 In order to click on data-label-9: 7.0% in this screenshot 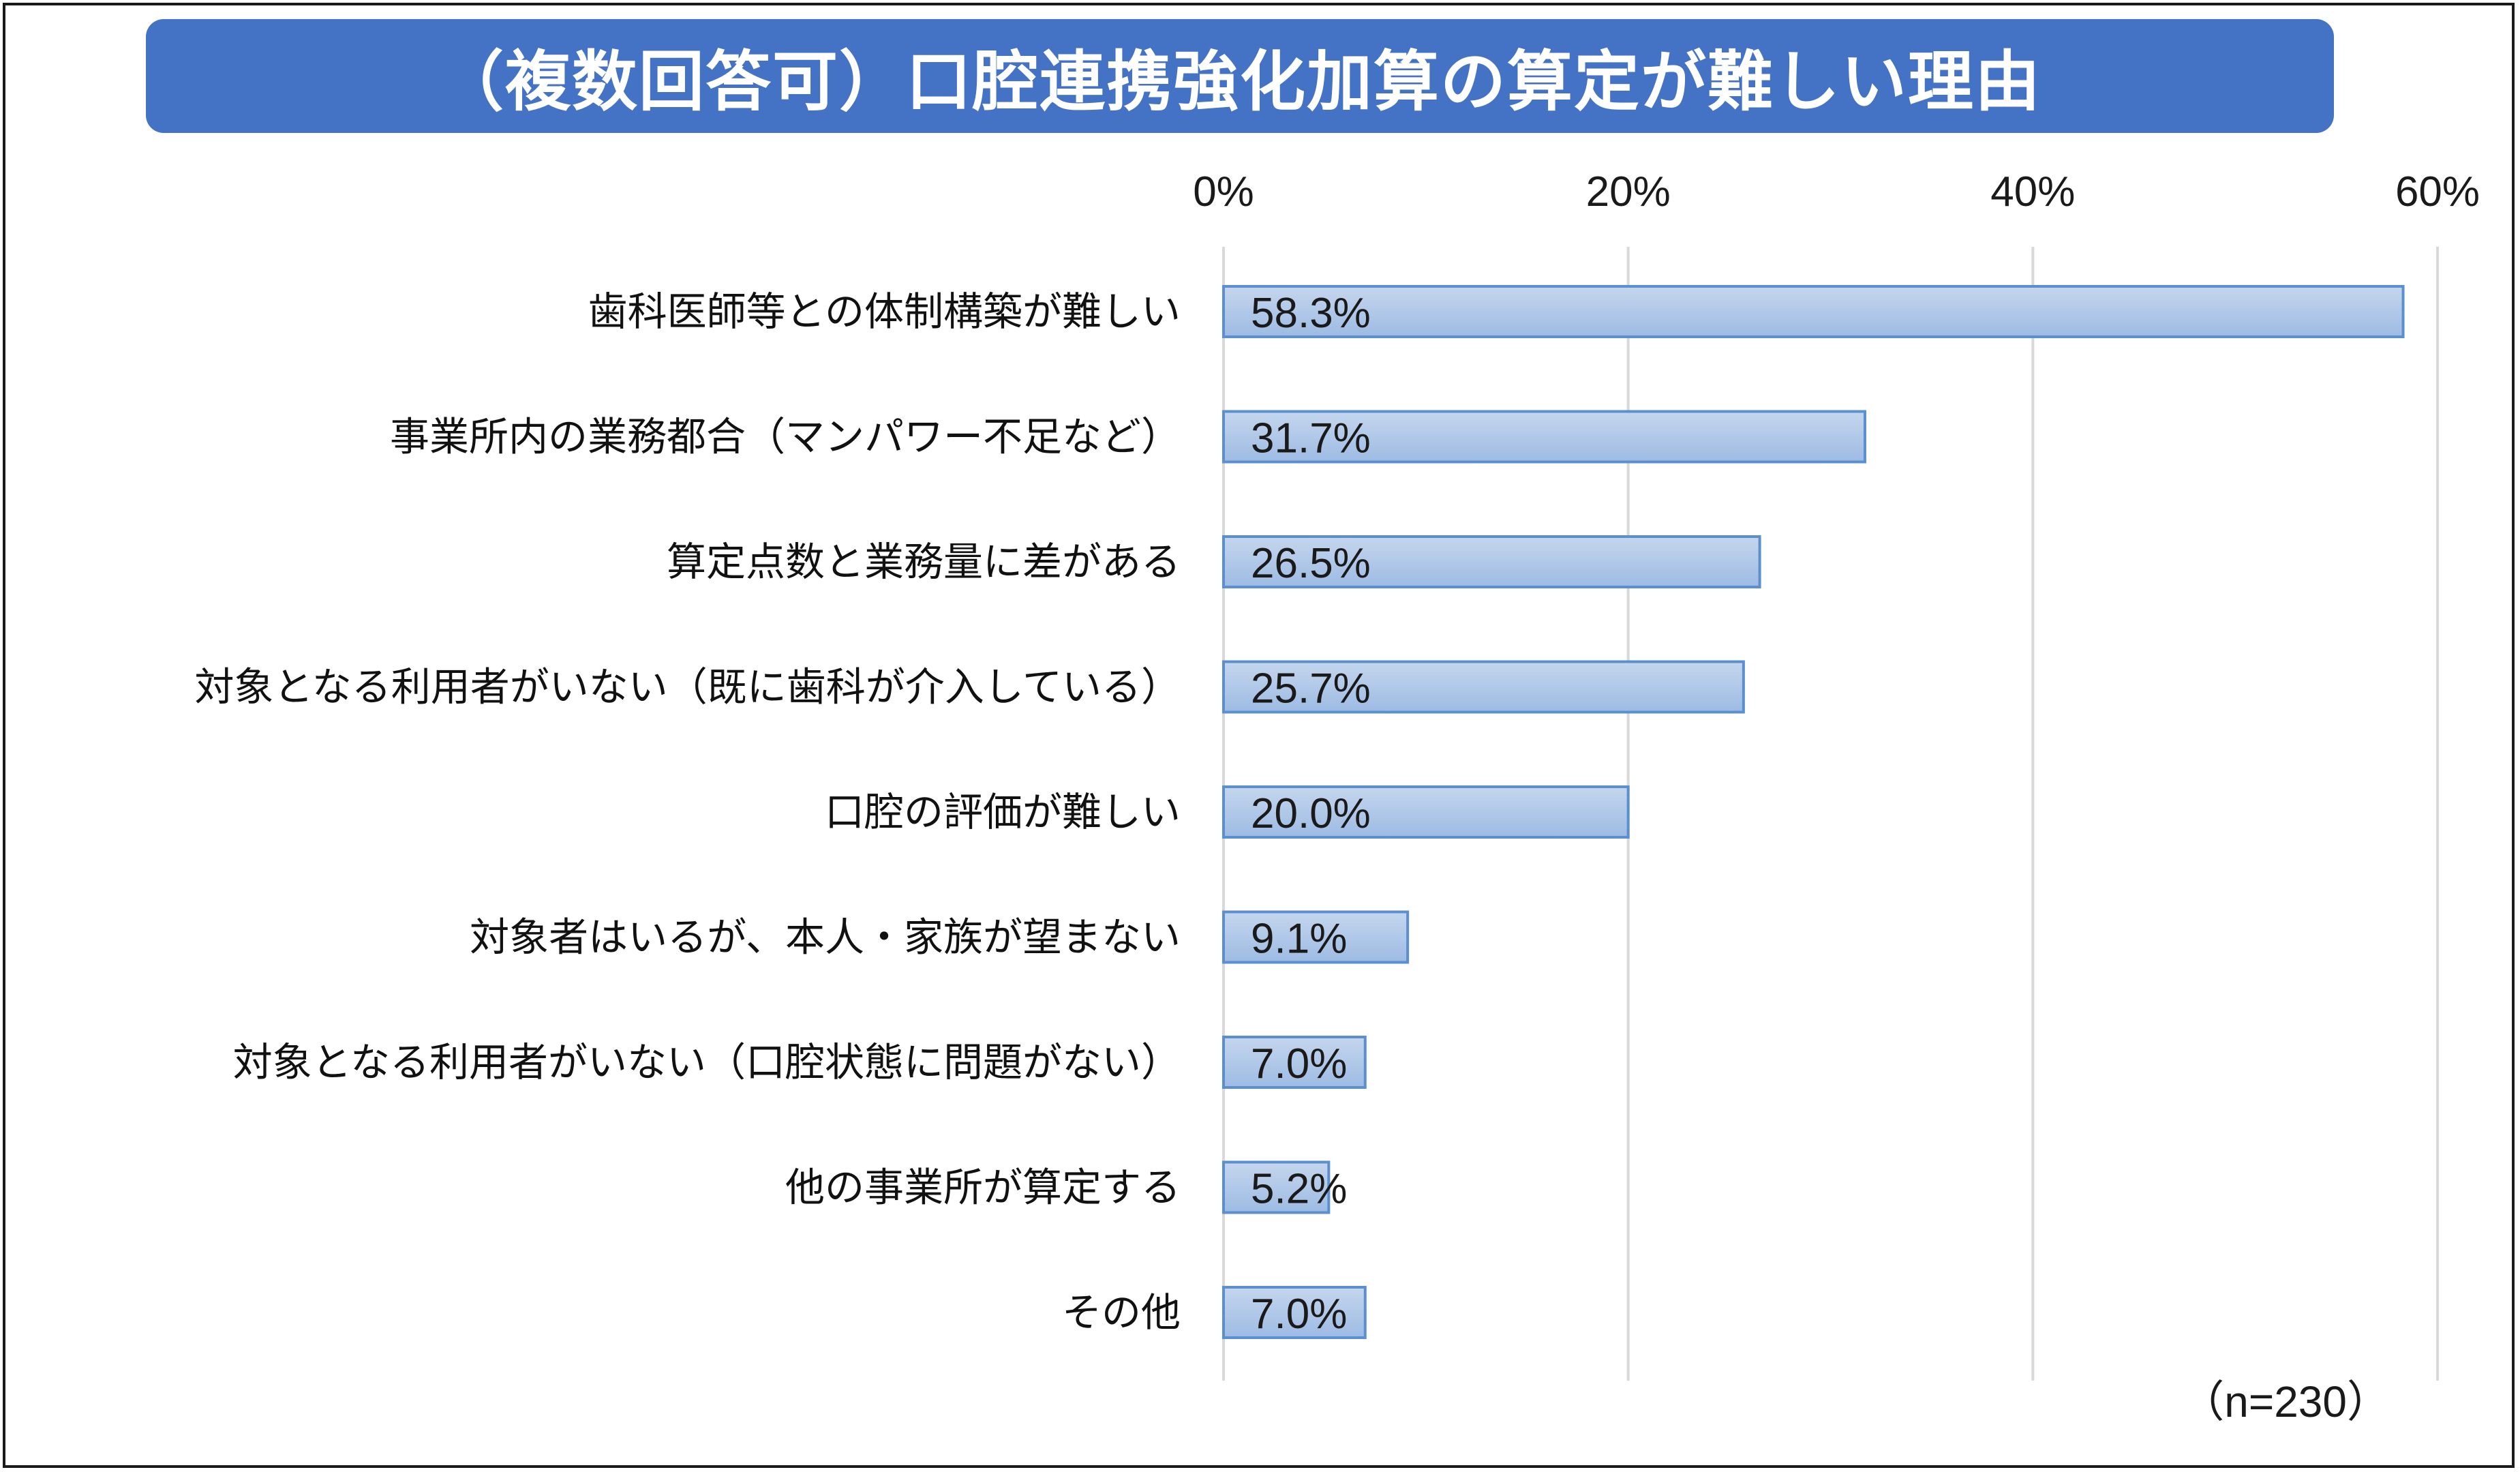, I will do `click(1299, 1314)`.